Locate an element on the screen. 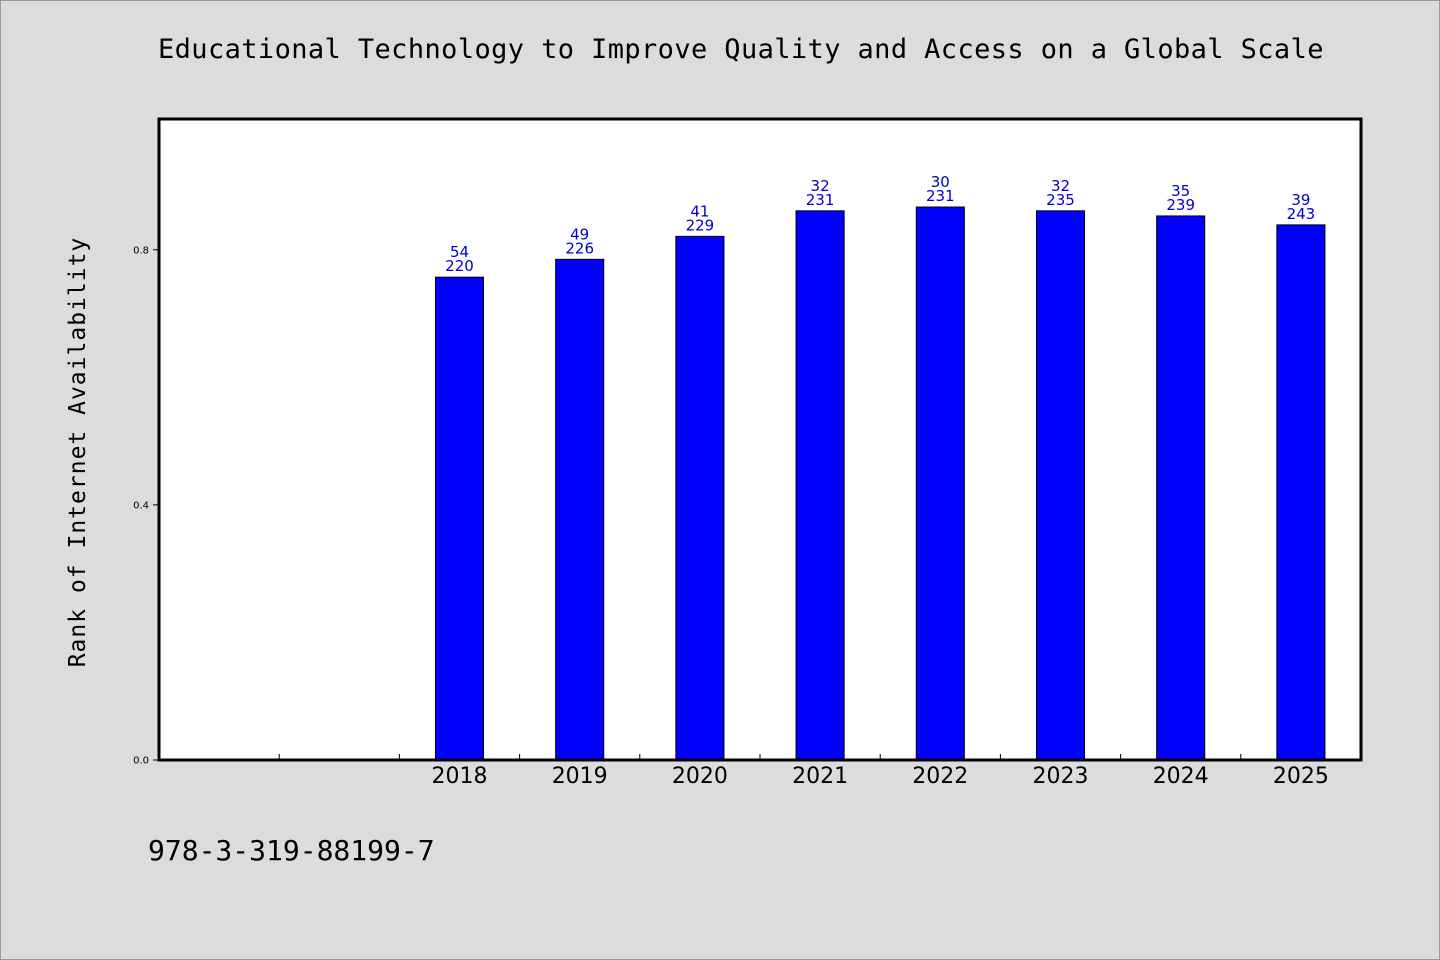  x-tick-label: 2025 is located at coordinates (1301, 776).